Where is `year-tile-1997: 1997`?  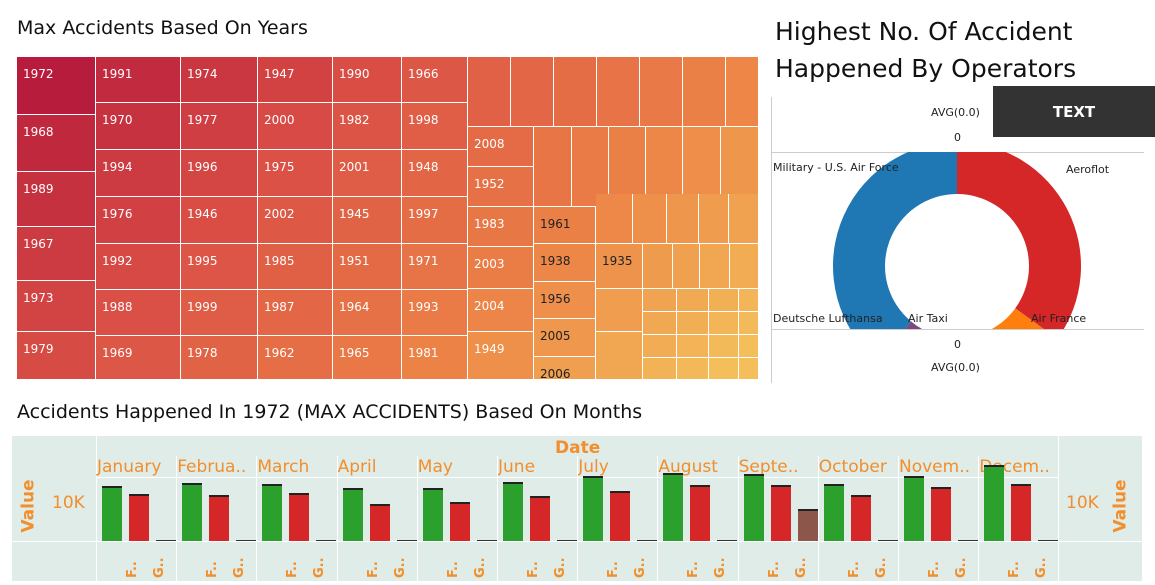 year-tile-1997: 1997 is located at coordinates (435, 220).